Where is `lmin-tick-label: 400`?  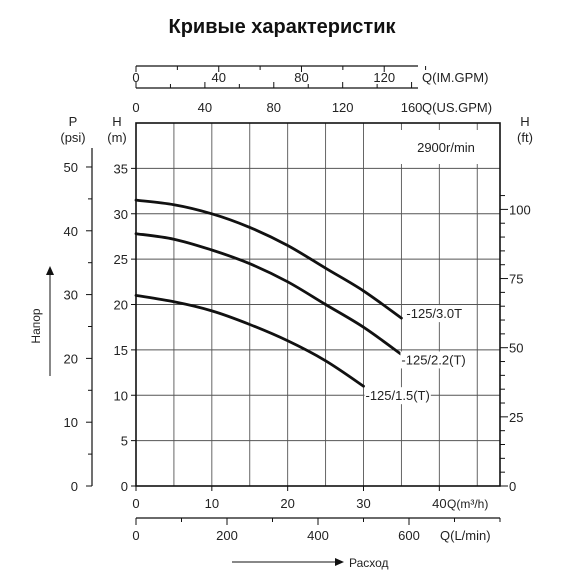
lmin-tick-label: 400 is located at coordinates (318, 535).